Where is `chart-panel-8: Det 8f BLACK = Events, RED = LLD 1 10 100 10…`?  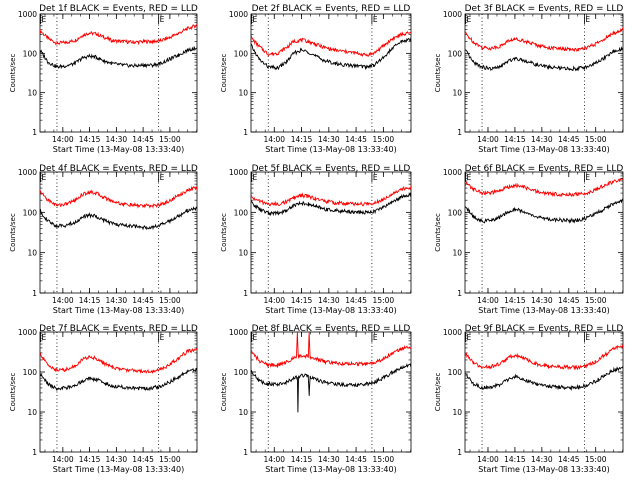 chart-panel-8: Det 8f BLACK = Events, RED = LLD 1 10 100 10… is located at coordinates (316, 399).